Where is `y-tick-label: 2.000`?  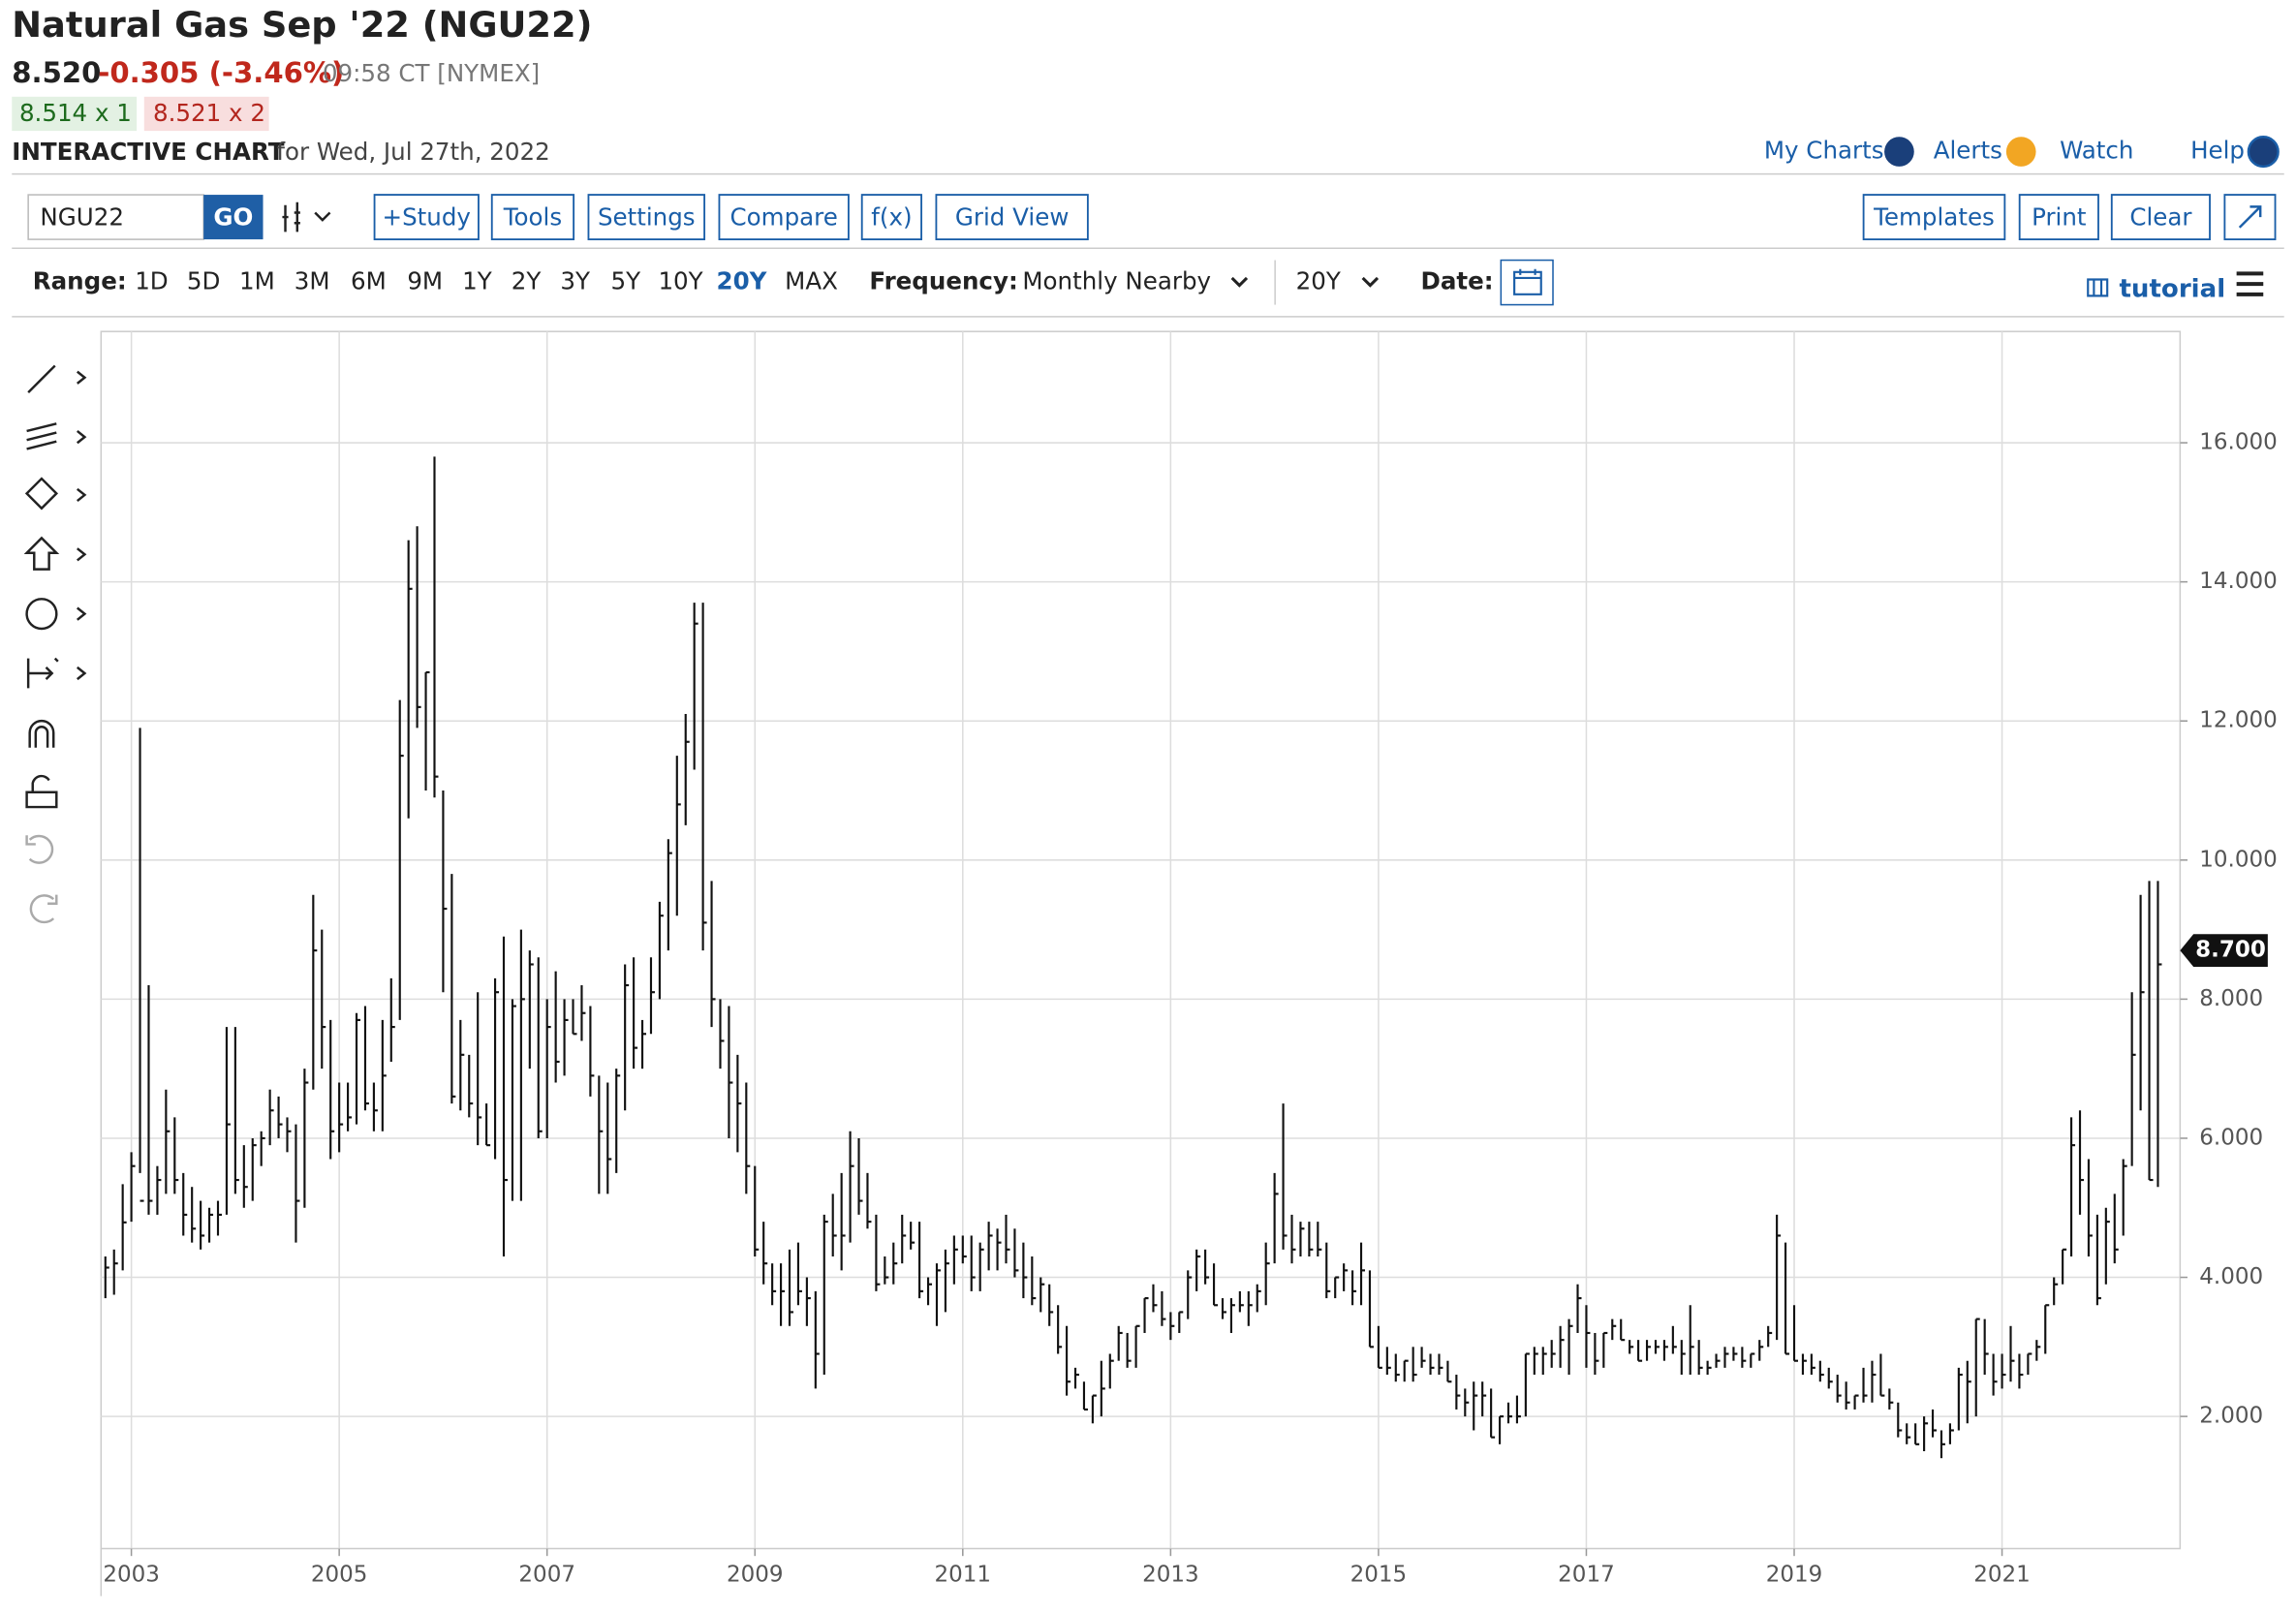 y-tick-label: 2.000 is located at coordinates (2231, 1416).